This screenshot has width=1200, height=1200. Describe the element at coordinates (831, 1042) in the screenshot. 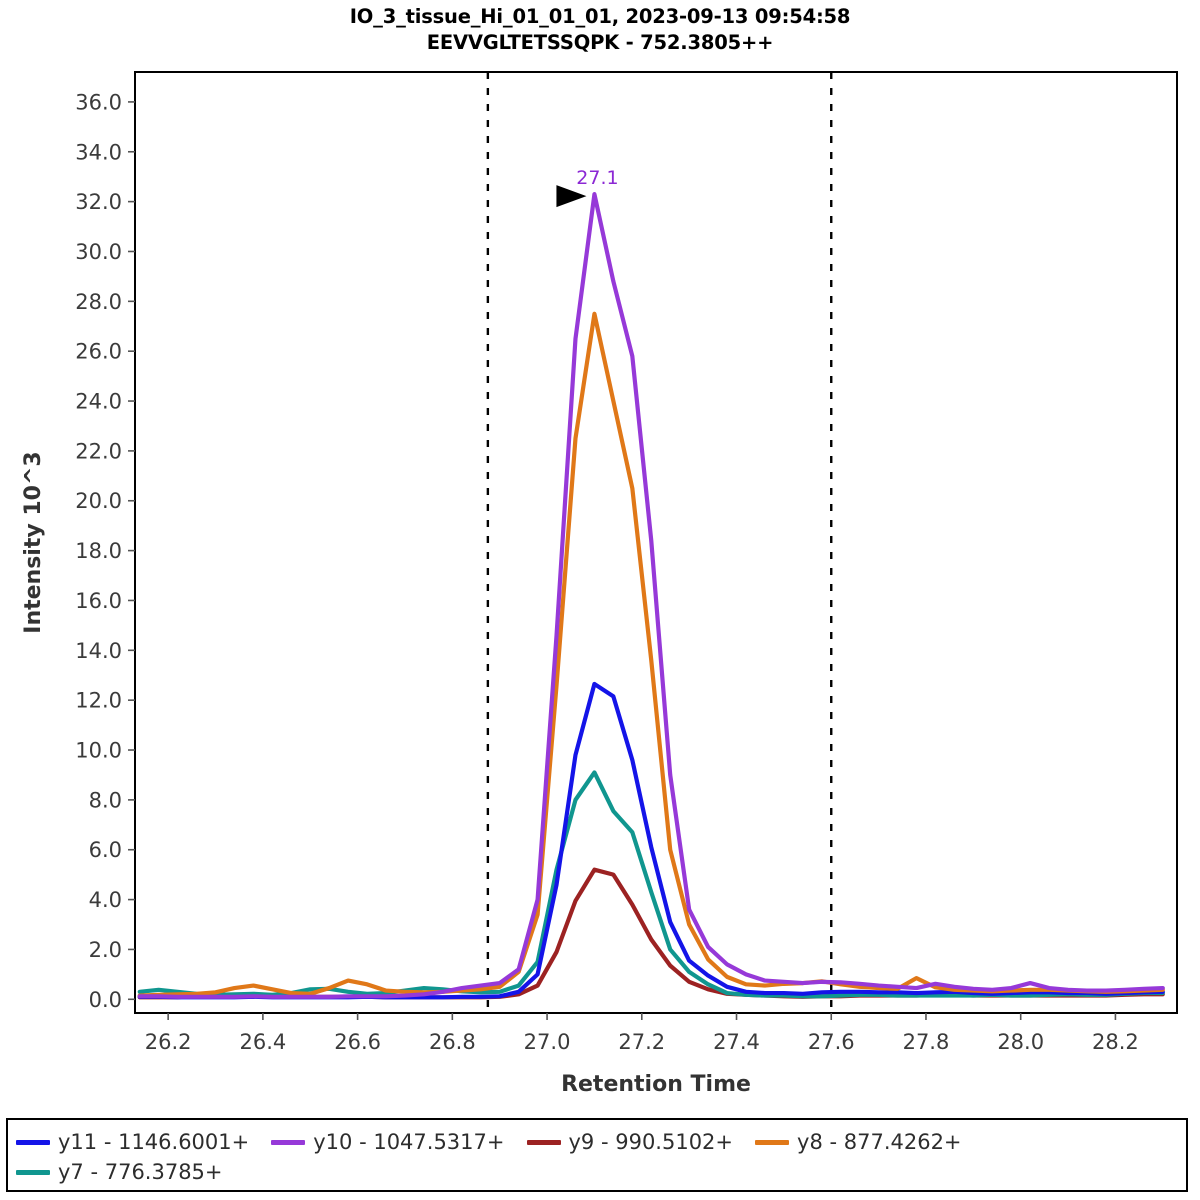

I see `x-axis-tick-label: 27.6` at that location.